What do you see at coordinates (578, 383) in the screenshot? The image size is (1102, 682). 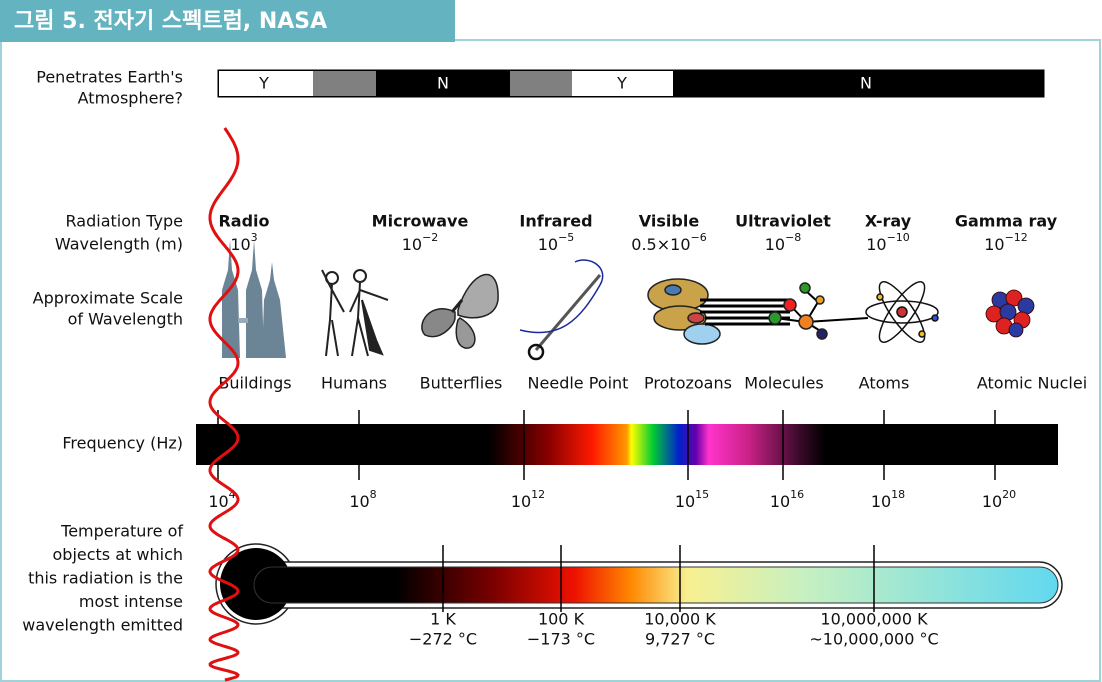 I see `scale-label: Needle Point` at bounding box center [578, 383].